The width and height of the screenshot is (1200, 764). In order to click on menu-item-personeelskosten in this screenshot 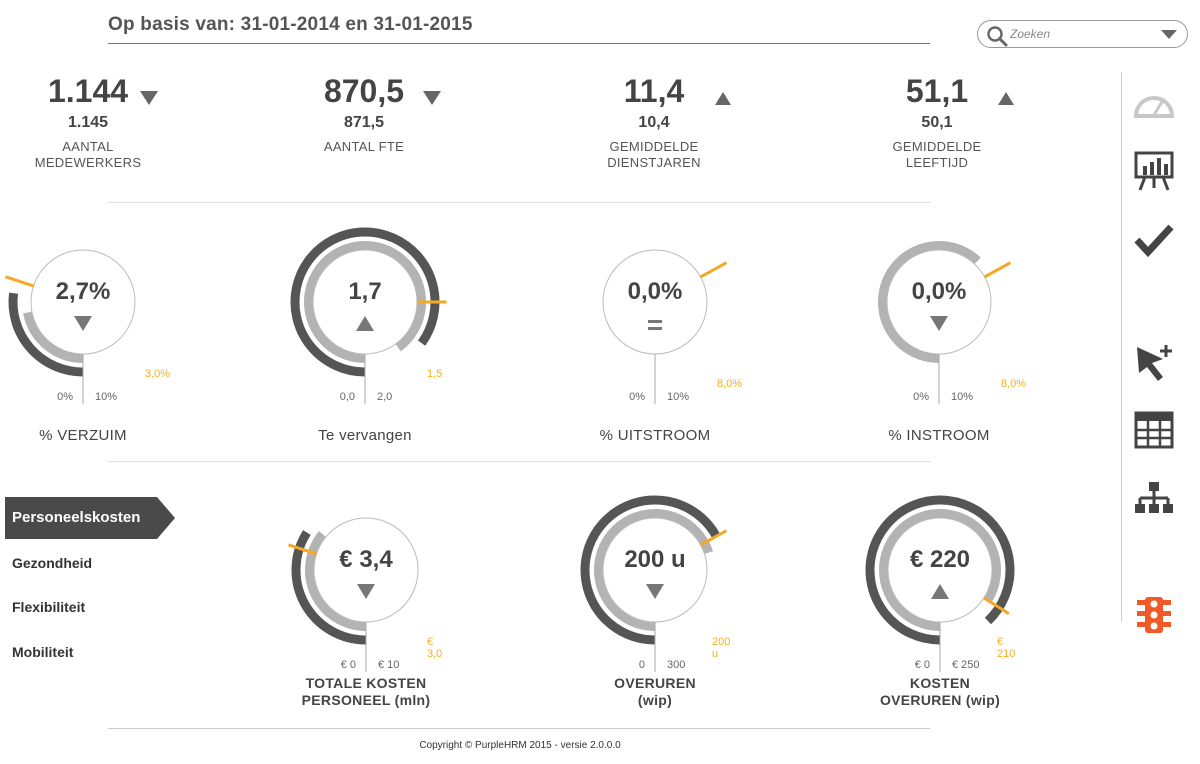, I will do `click(90, 518)`.